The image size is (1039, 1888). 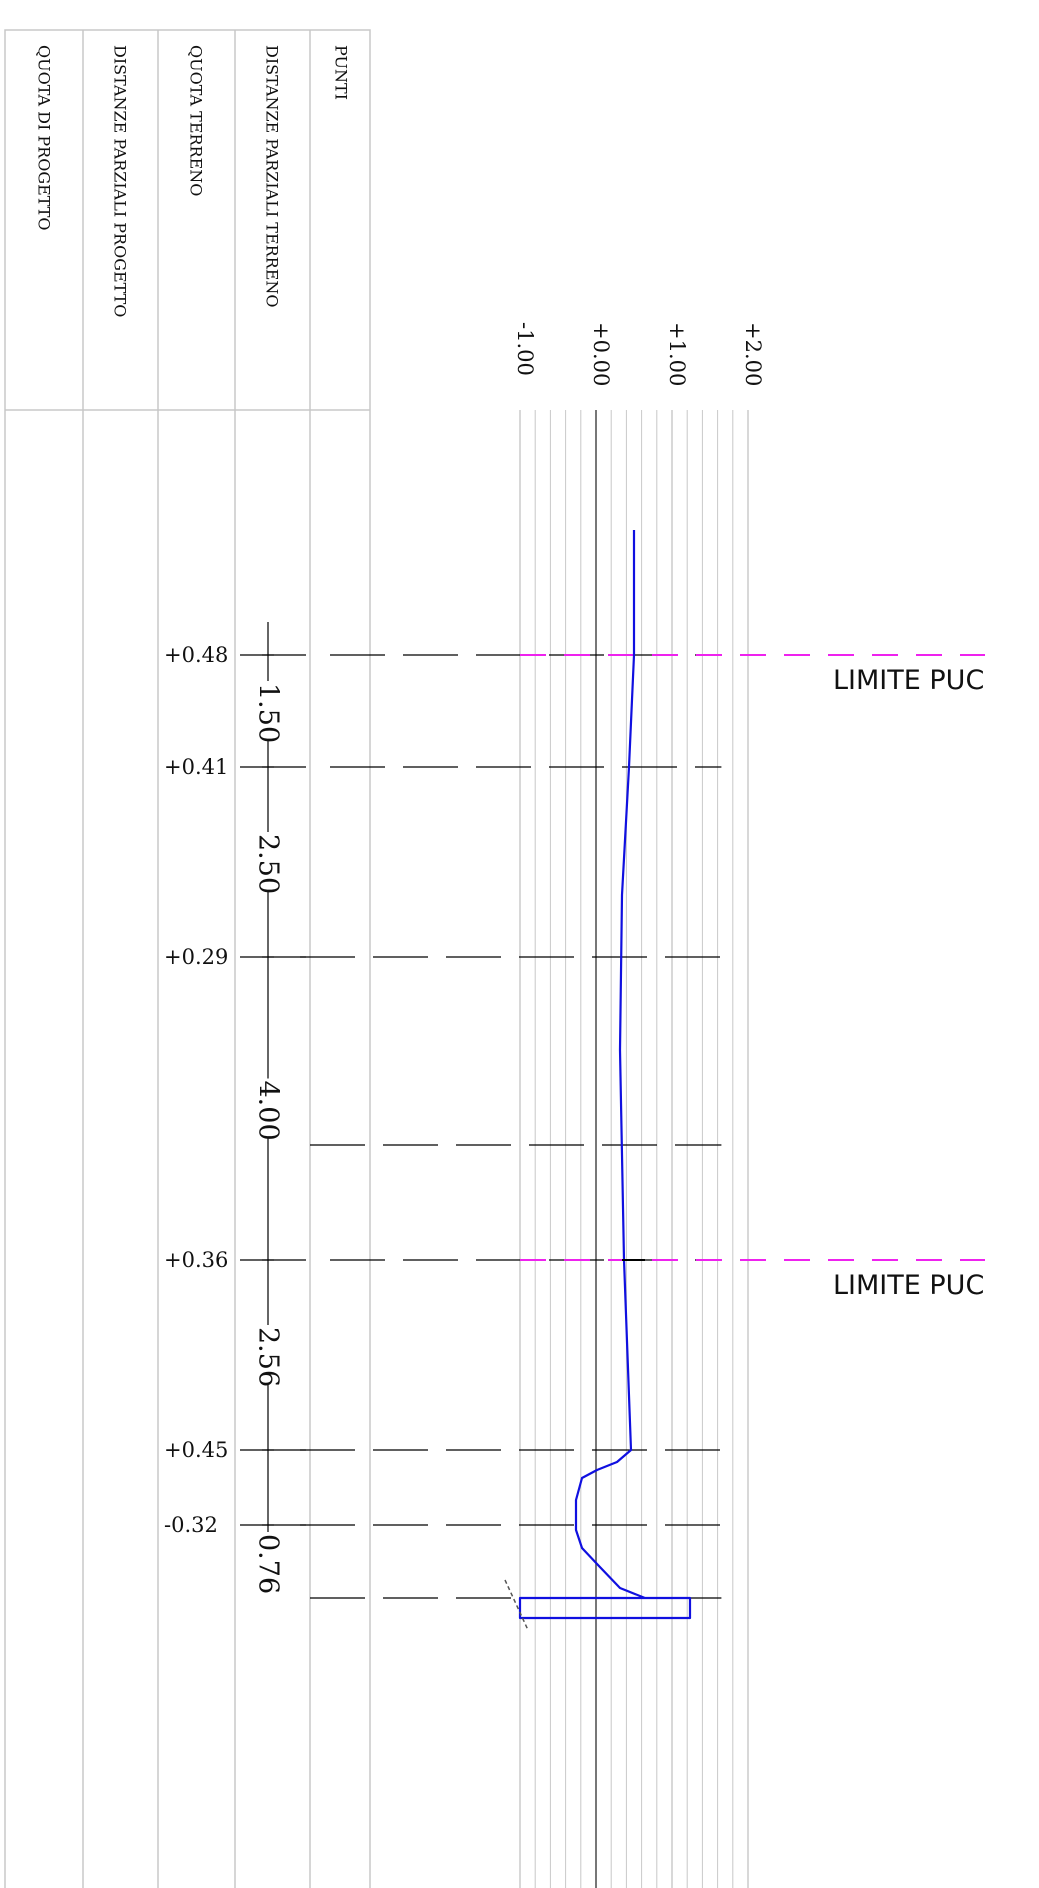 What do you see at coordinates (753, 354) in the screenshot?
I see `elevation-tick-label: +2.00` at bounding box center [753, 354].